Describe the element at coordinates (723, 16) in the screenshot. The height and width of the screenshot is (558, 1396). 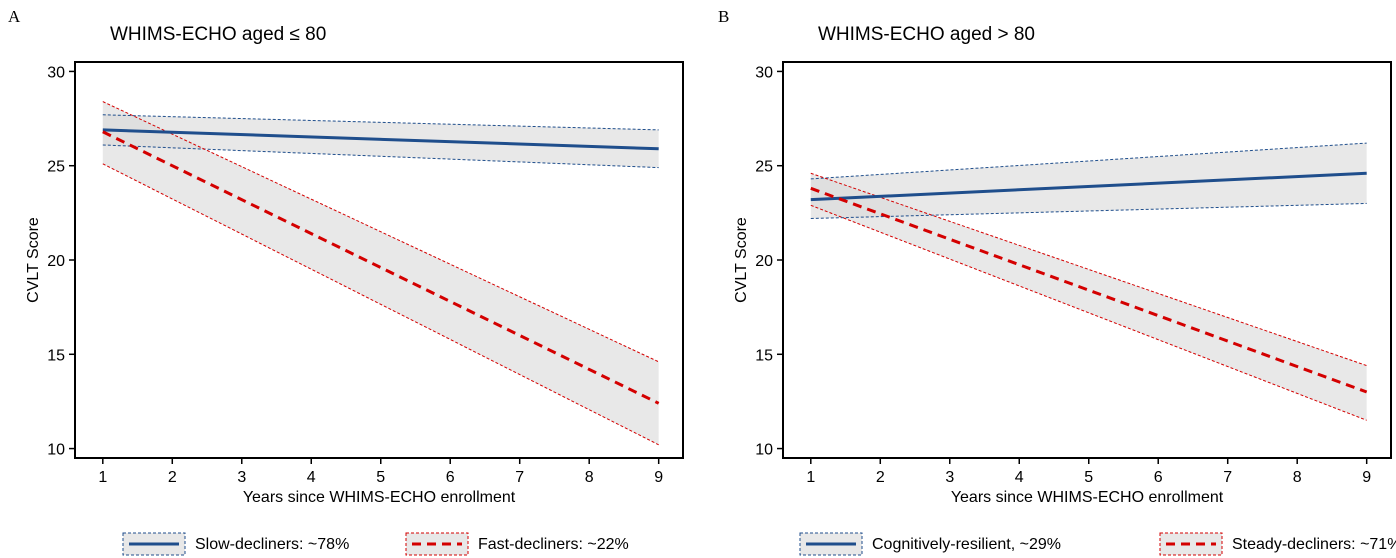
I see `panel-letter: B` at that location.